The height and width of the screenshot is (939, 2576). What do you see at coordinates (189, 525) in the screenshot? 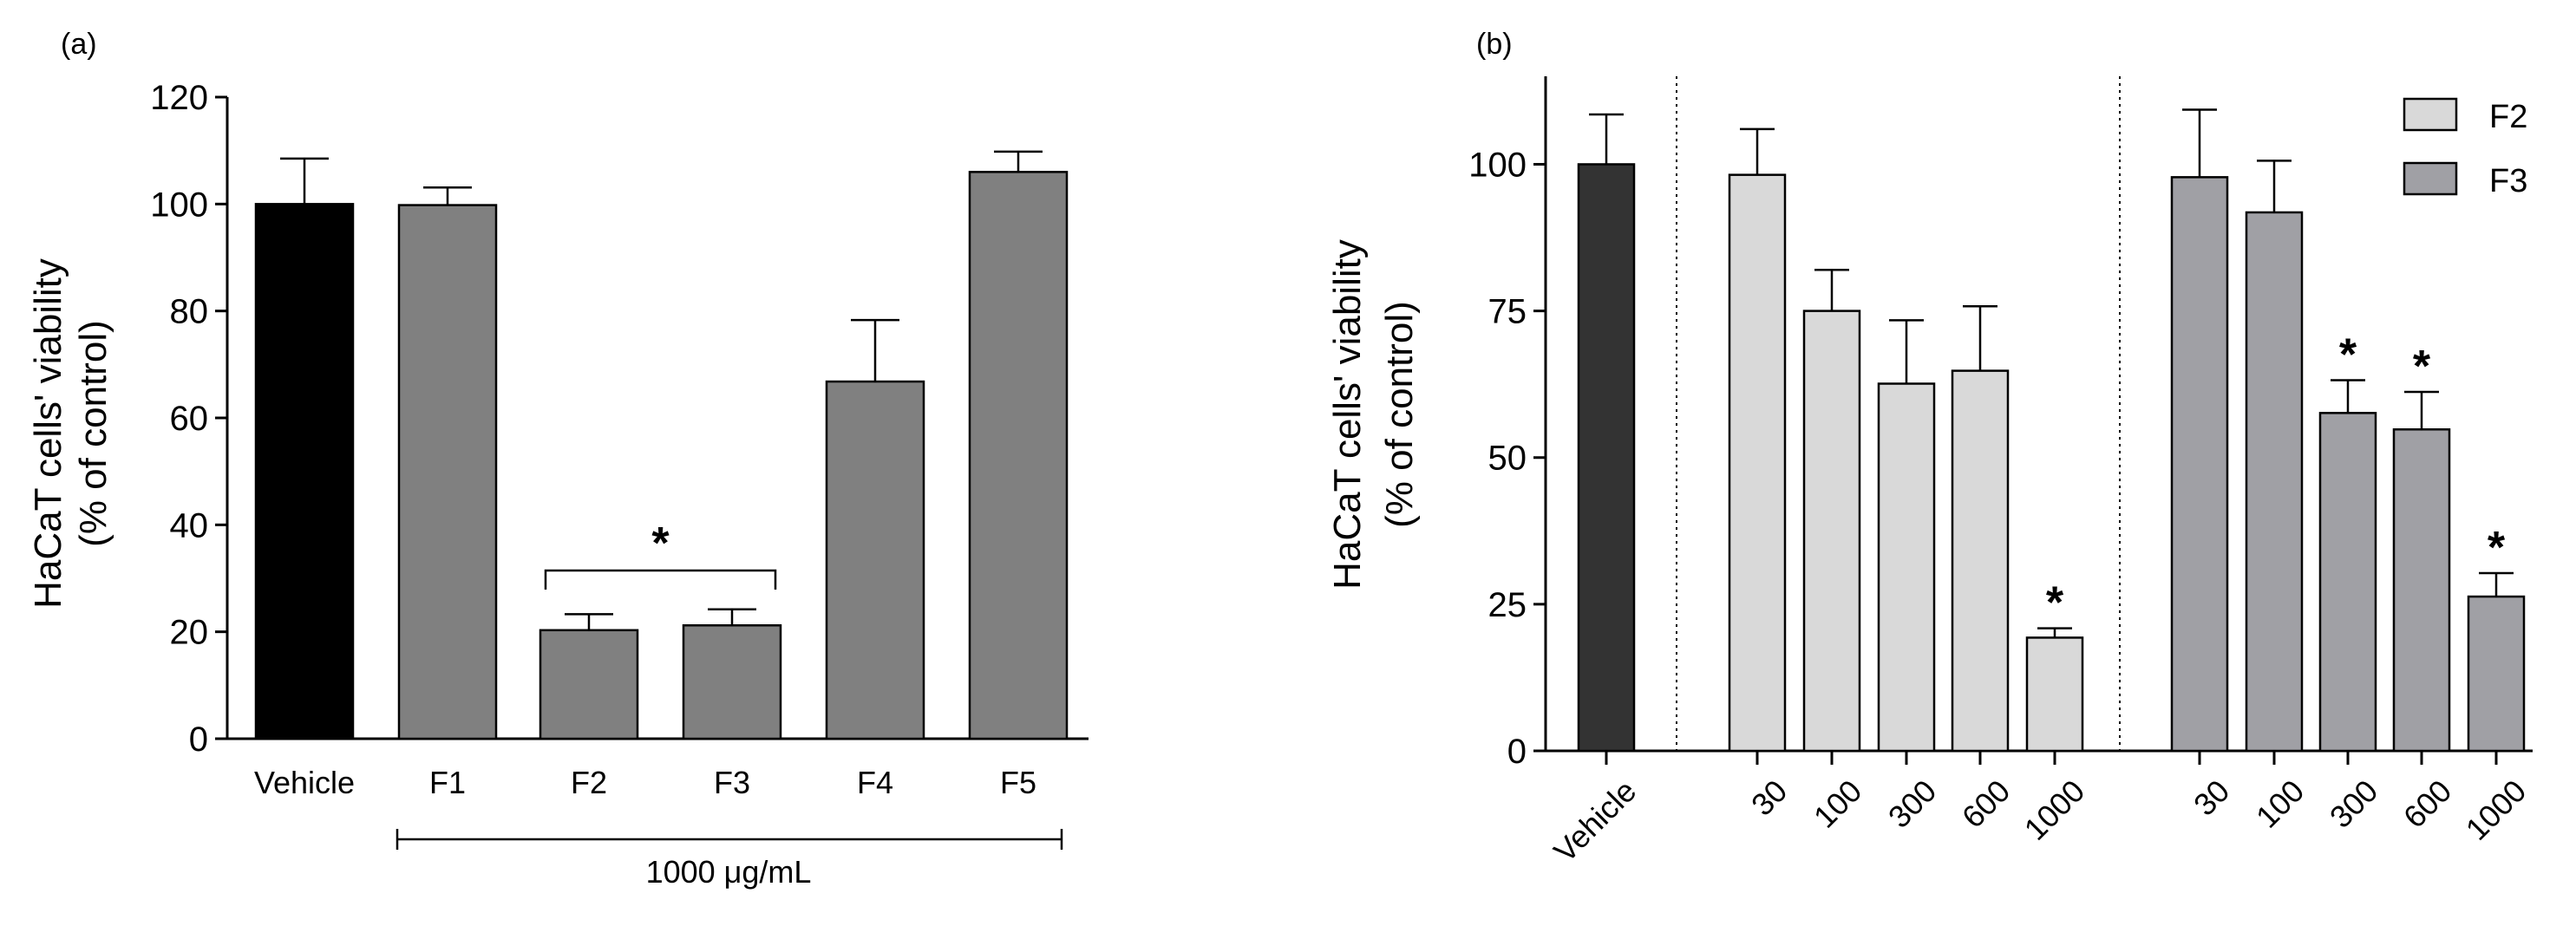
I see `panel-a-y-tick-label: 40` at bounding box center [189, 525].